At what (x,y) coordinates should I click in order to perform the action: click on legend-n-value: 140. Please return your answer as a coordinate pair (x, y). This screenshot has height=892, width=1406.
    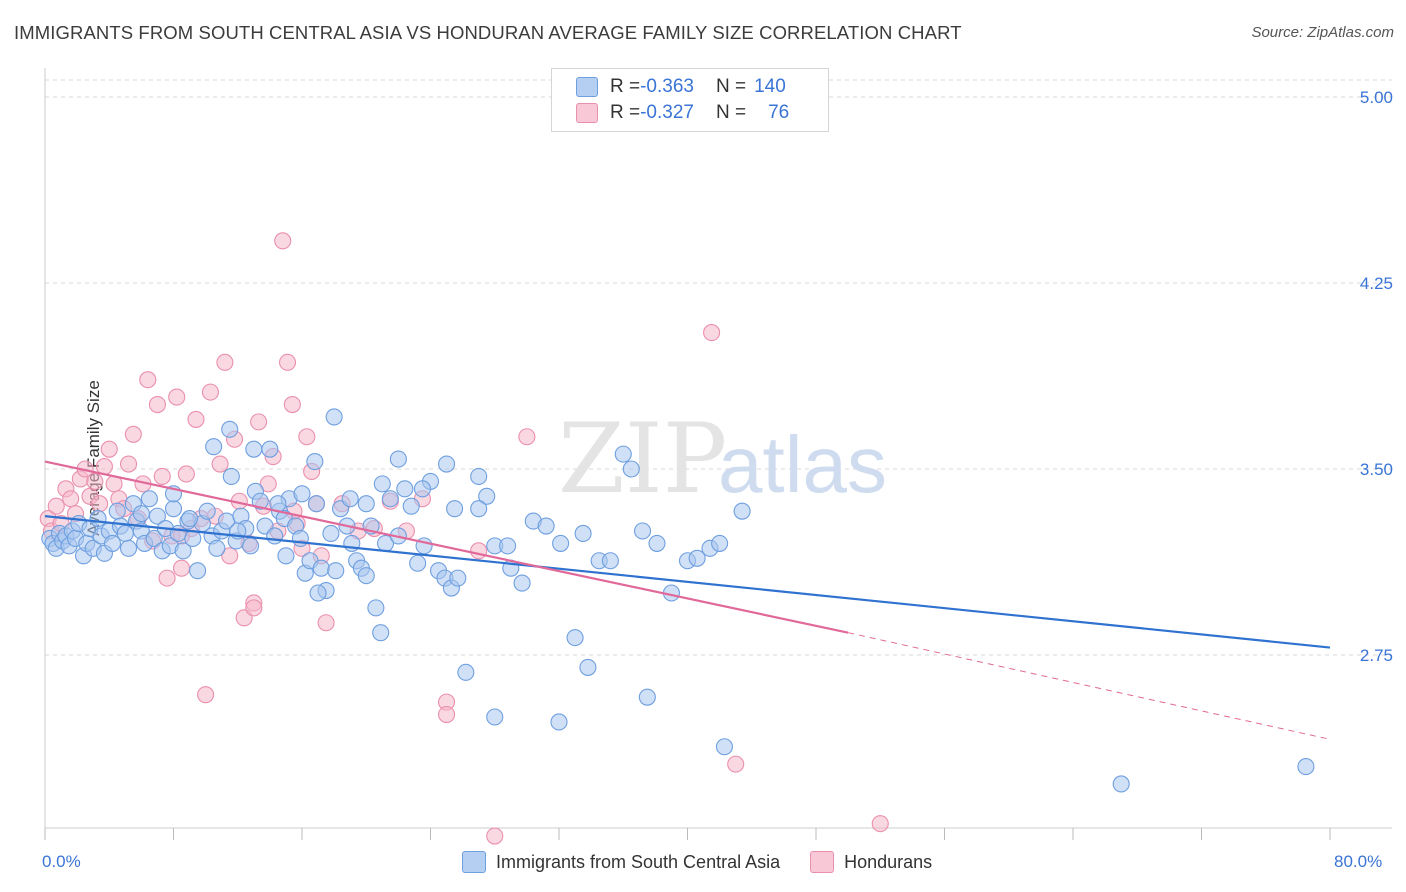
    Looking at the image, I should click on (770, 86).